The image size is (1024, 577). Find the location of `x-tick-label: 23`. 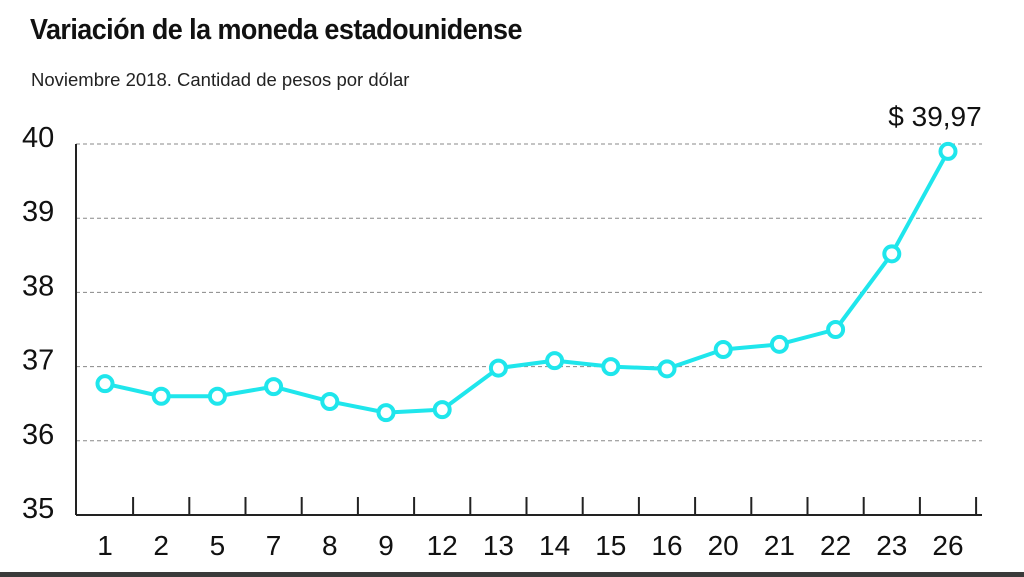

x-tick-label: 23 is located at coordinates (891, 545).